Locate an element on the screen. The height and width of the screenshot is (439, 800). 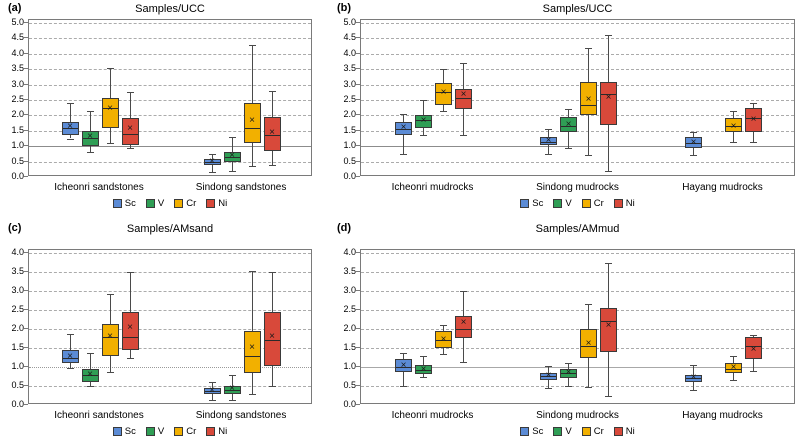
y-tick-label: 1.5 is located at coordinates (17, 347).